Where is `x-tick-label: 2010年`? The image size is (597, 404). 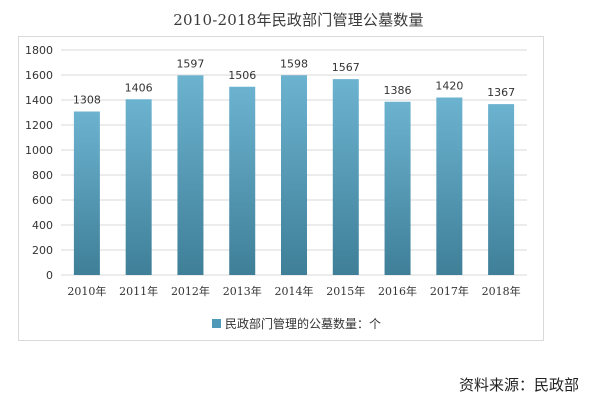
x-tick-label: 2010年 is located at coordinates (86, 291).